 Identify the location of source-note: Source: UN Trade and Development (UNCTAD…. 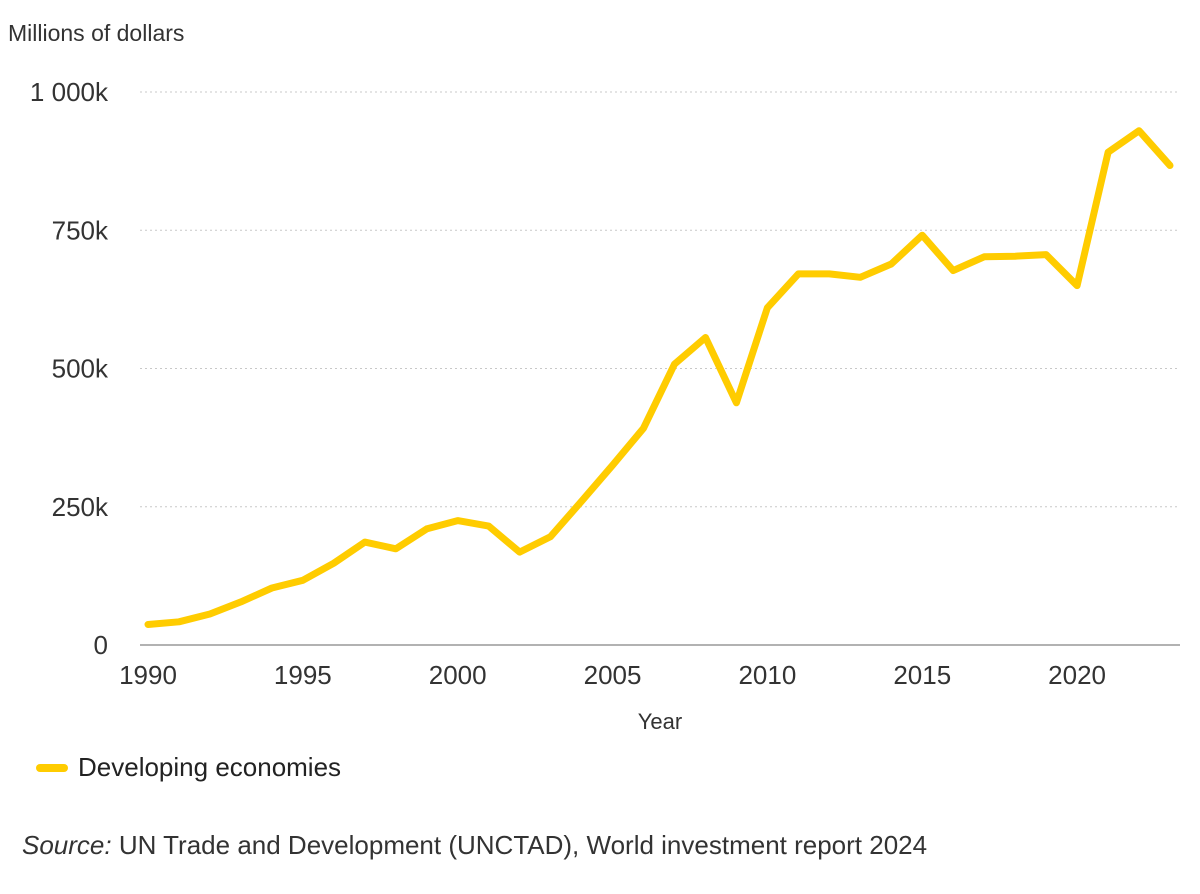
(474, 845).